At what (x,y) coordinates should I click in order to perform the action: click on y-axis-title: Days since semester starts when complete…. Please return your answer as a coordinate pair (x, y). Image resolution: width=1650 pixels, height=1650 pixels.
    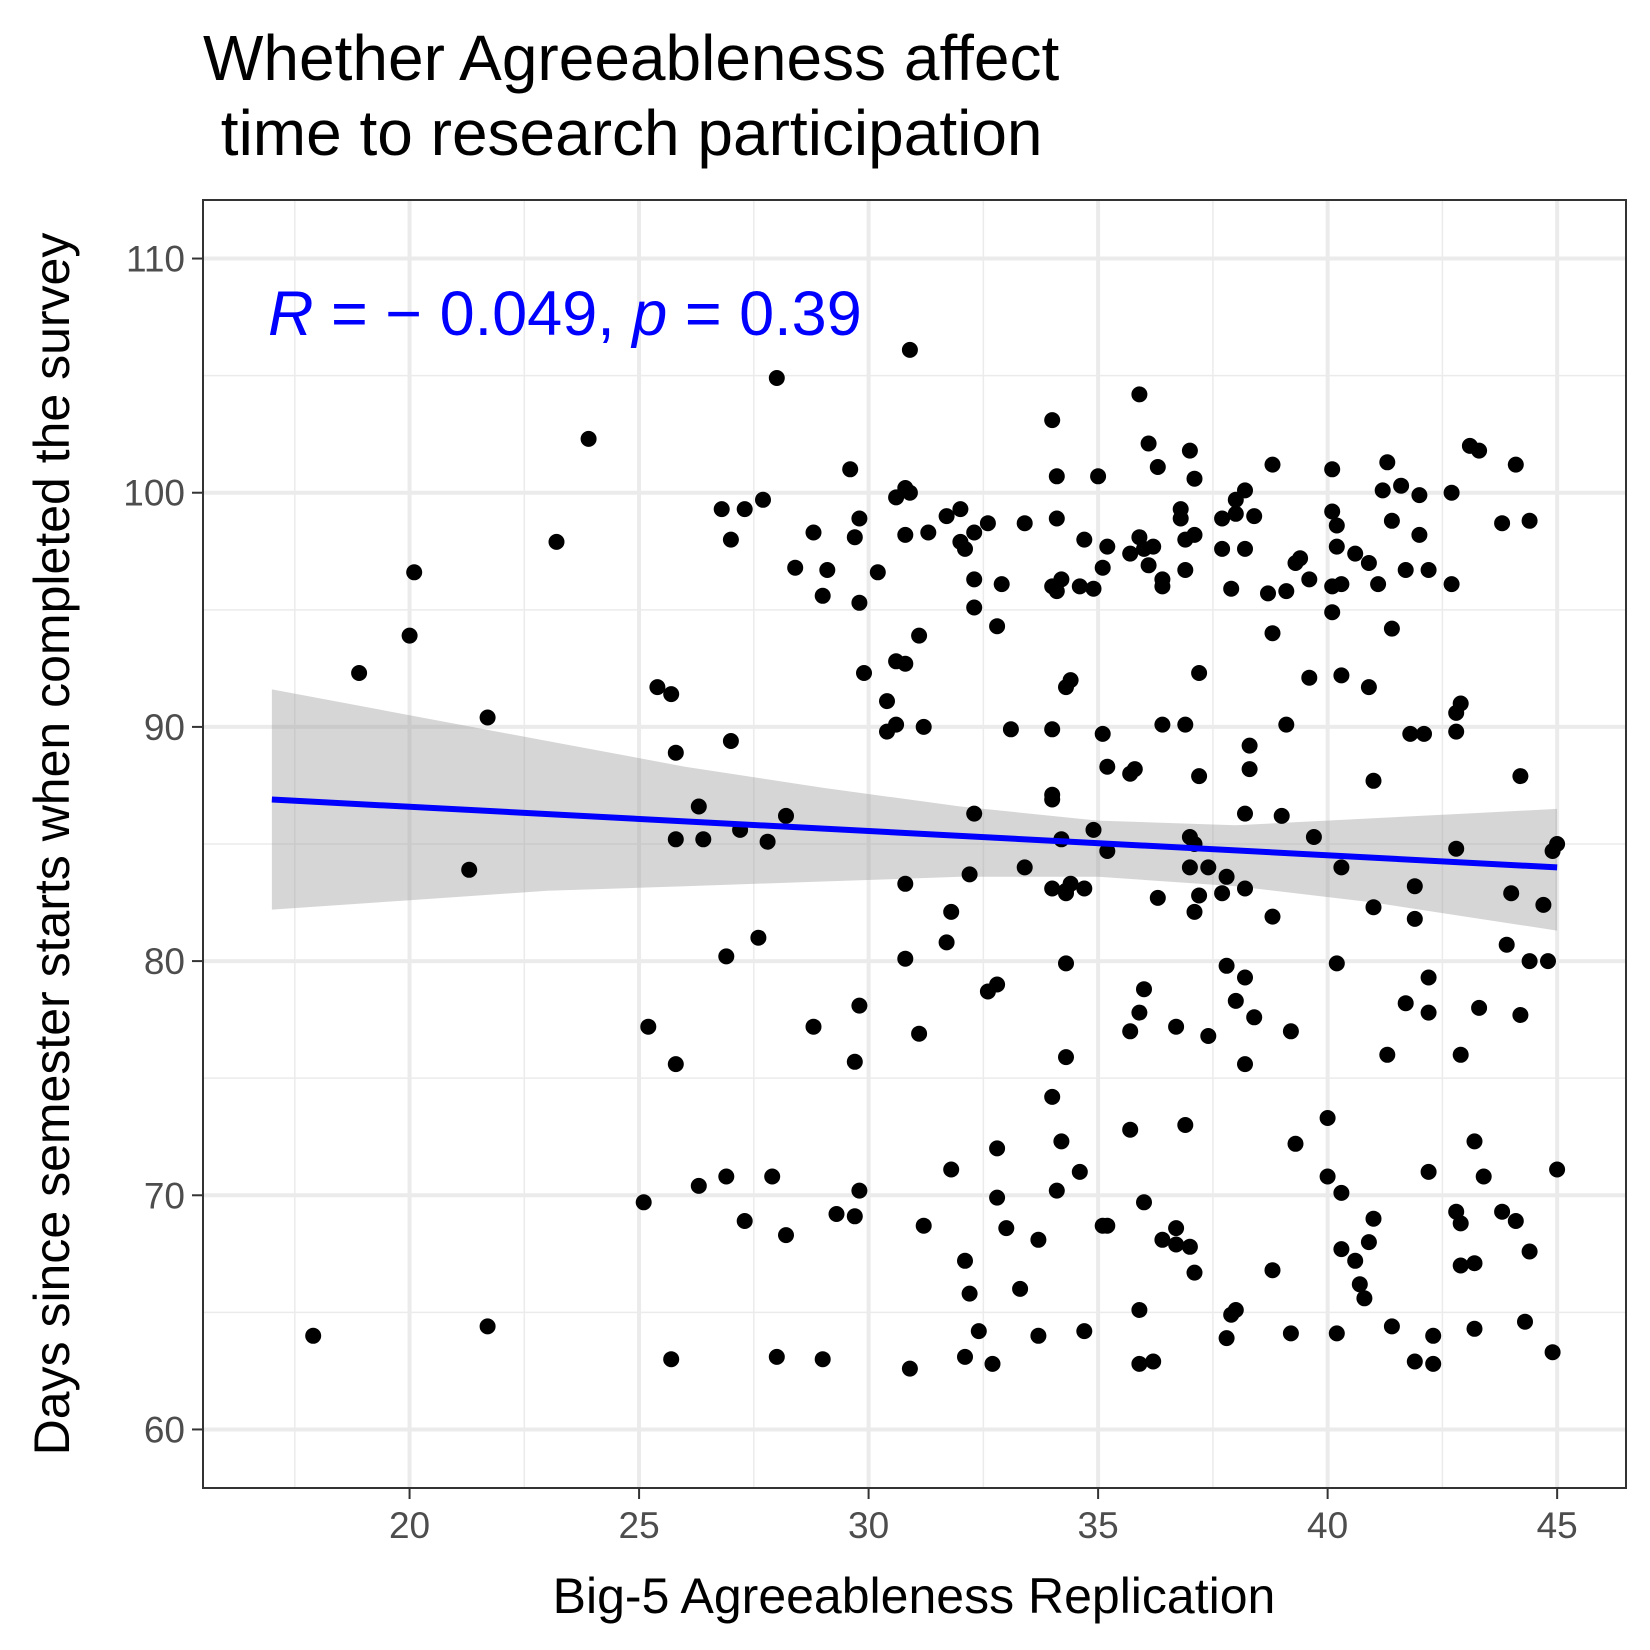
    Looking at the image, I should click on (52, 844).